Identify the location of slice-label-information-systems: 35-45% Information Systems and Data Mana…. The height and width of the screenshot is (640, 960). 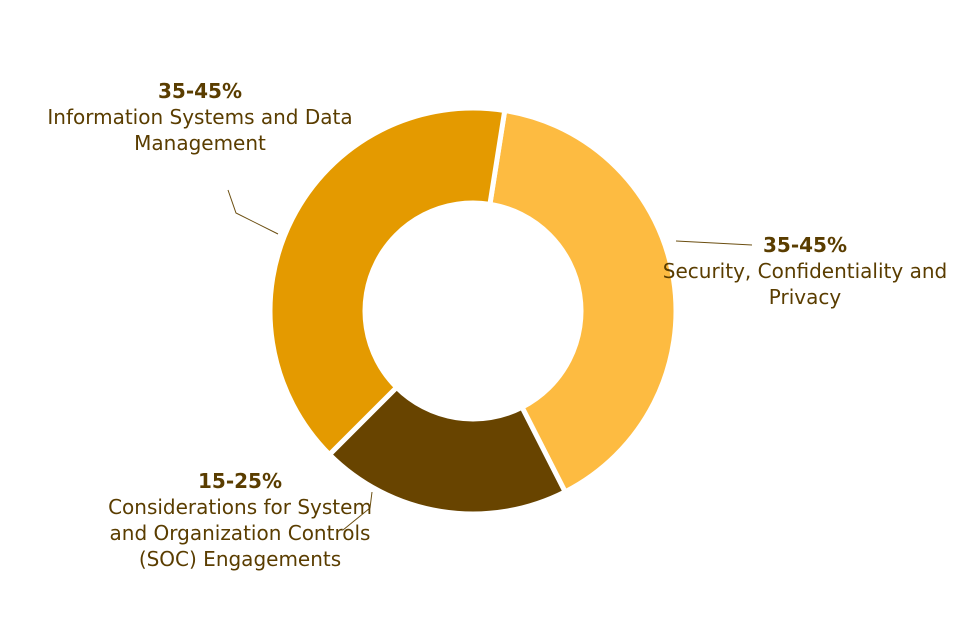
(200, 117).